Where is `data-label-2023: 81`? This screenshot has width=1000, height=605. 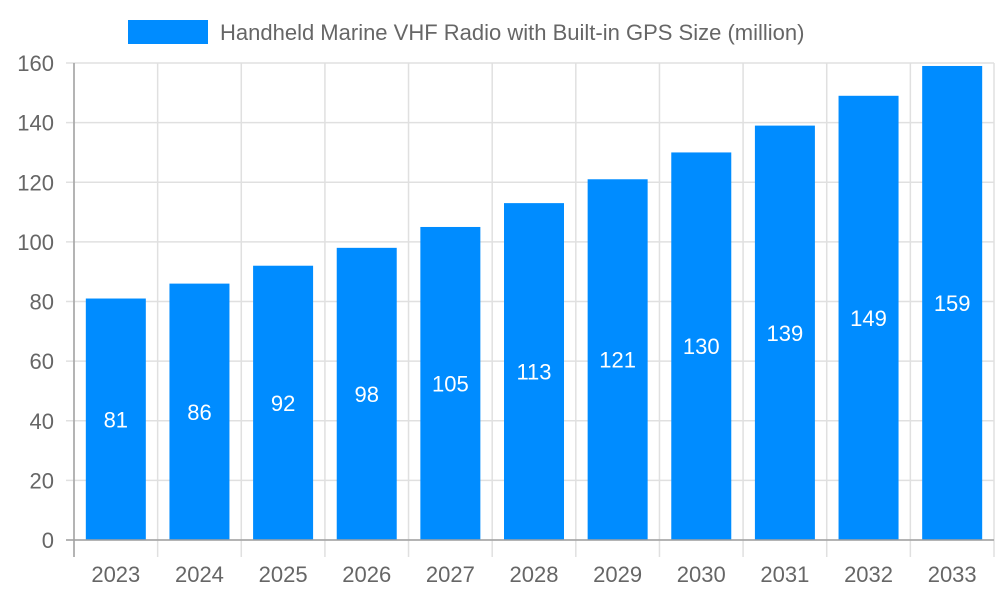
data-label-2023: 81 is located at coordinates (116, 419).